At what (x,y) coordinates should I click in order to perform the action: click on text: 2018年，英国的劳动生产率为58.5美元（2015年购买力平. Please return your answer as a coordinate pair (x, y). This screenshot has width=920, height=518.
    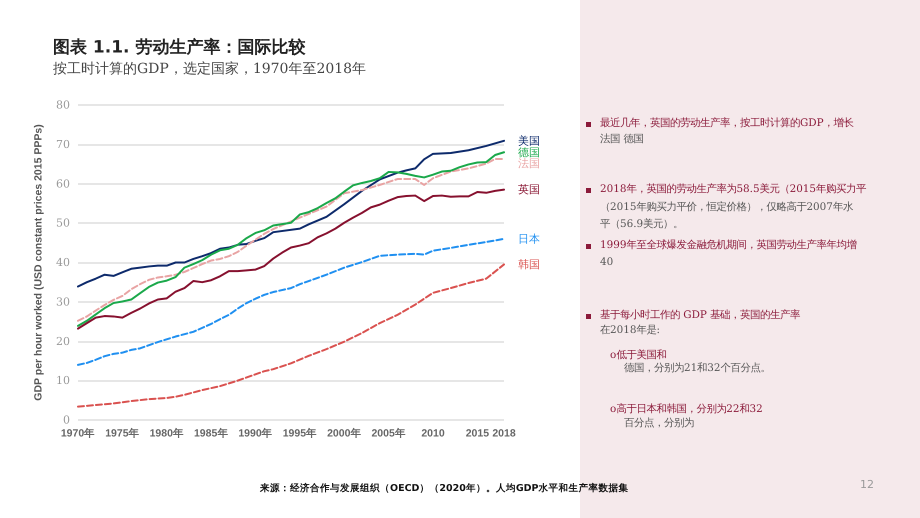
    Looking at the image, I should click on (733, 189).